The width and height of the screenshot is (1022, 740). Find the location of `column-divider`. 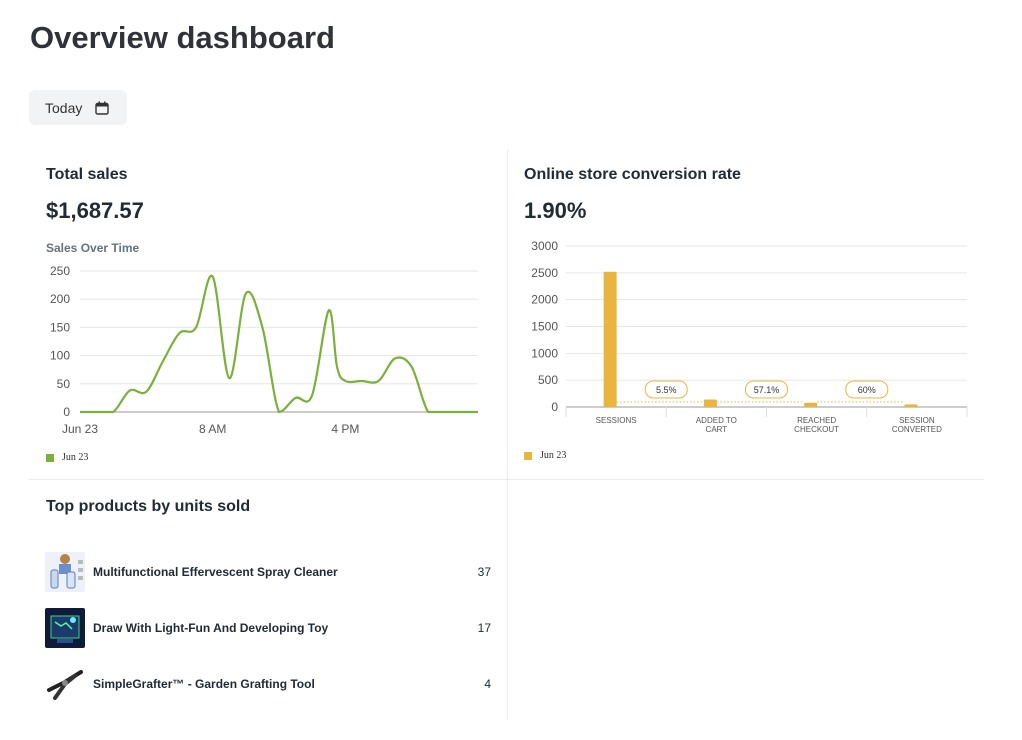

column-divider is located at coordinates (507, 435).